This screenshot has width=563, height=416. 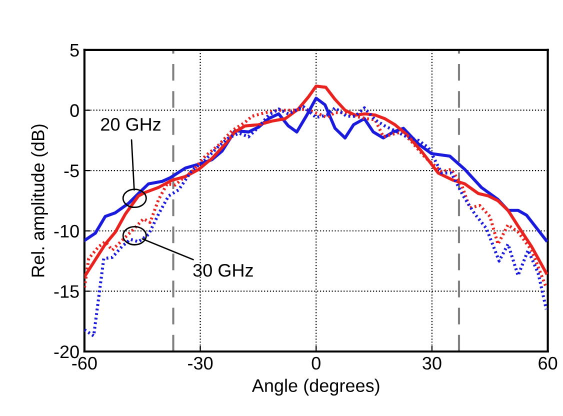 I want to click on y-tick-label: -15, so click(x=66, y=291).